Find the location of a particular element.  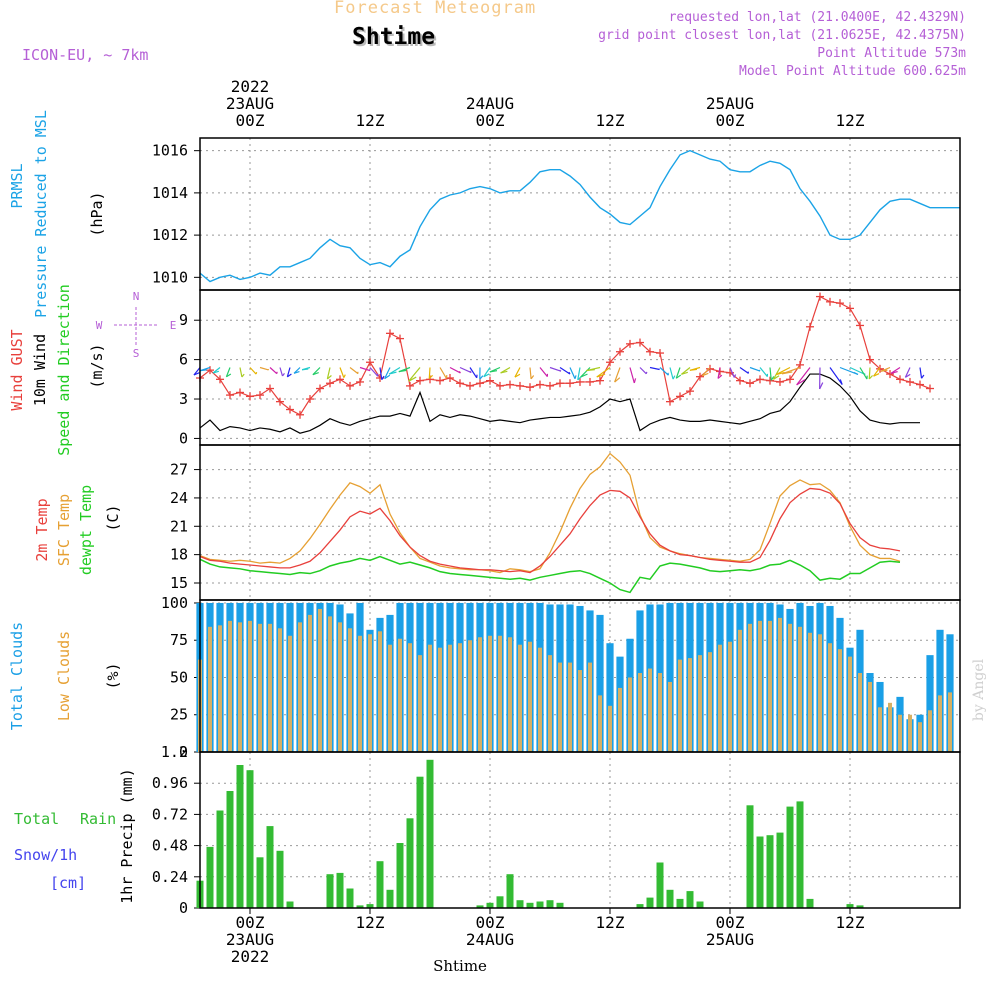

bottom-axis-label: 23AUG is located at coordinates (250, 939).